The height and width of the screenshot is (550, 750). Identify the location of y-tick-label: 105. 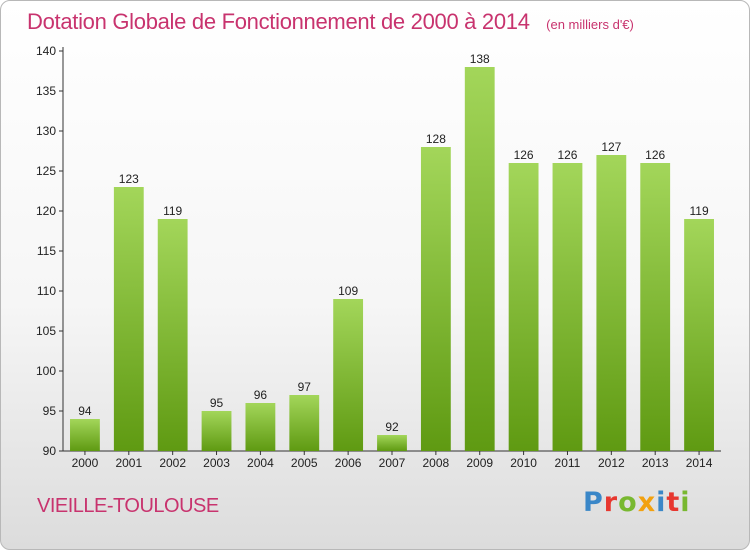
(46, 331).